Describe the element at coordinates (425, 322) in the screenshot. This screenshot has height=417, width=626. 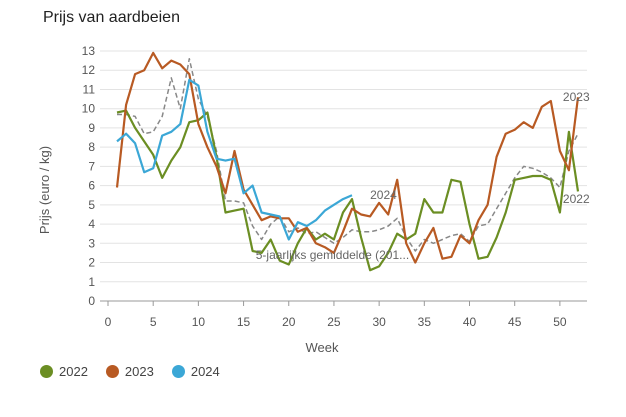
I see `x-tick-label: 35` at that location.